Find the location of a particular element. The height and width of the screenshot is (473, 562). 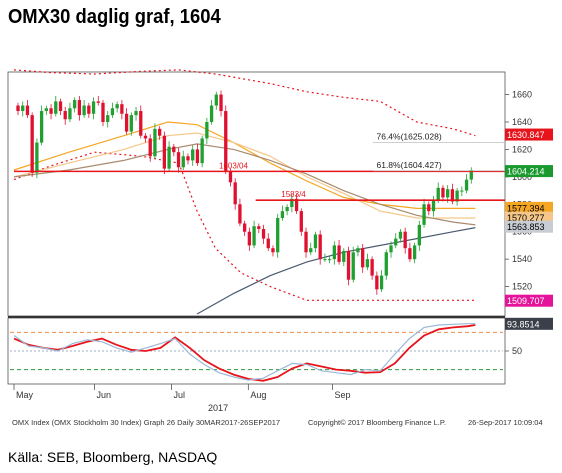

price-y-tick-label: 1520 is located at coordinates (522, 287).